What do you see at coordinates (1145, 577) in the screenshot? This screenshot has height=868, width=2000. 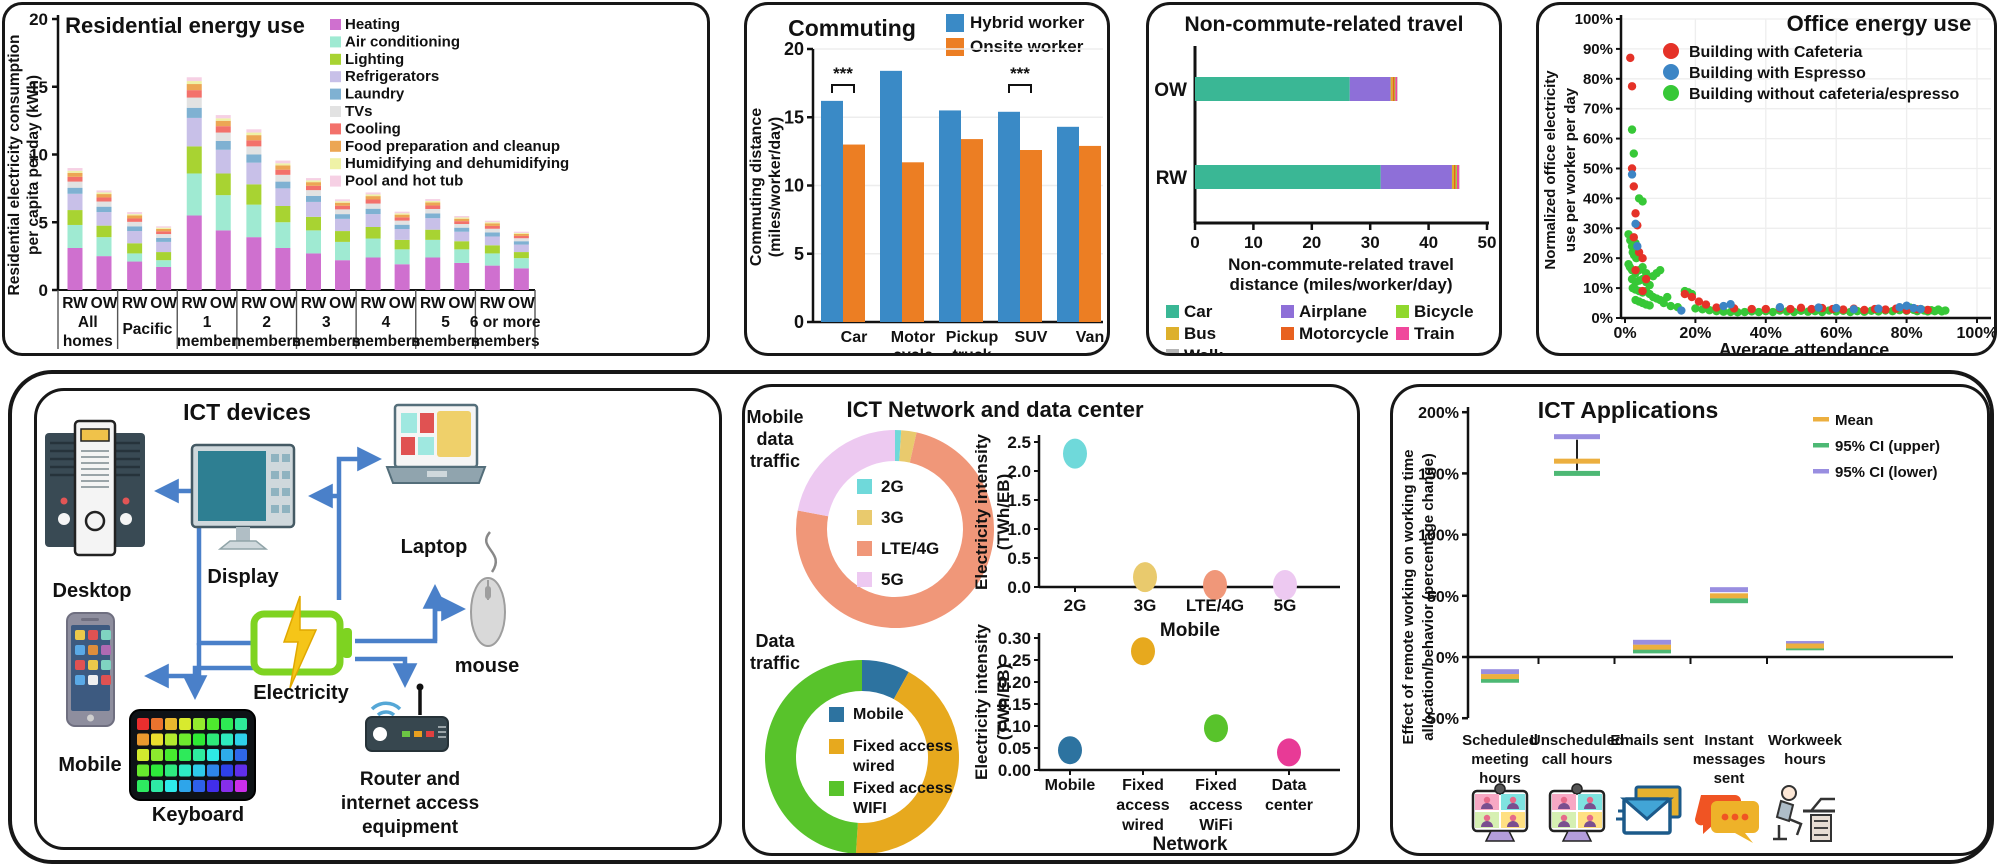 I see `dot-marker` at bounding box center [1145, 577].